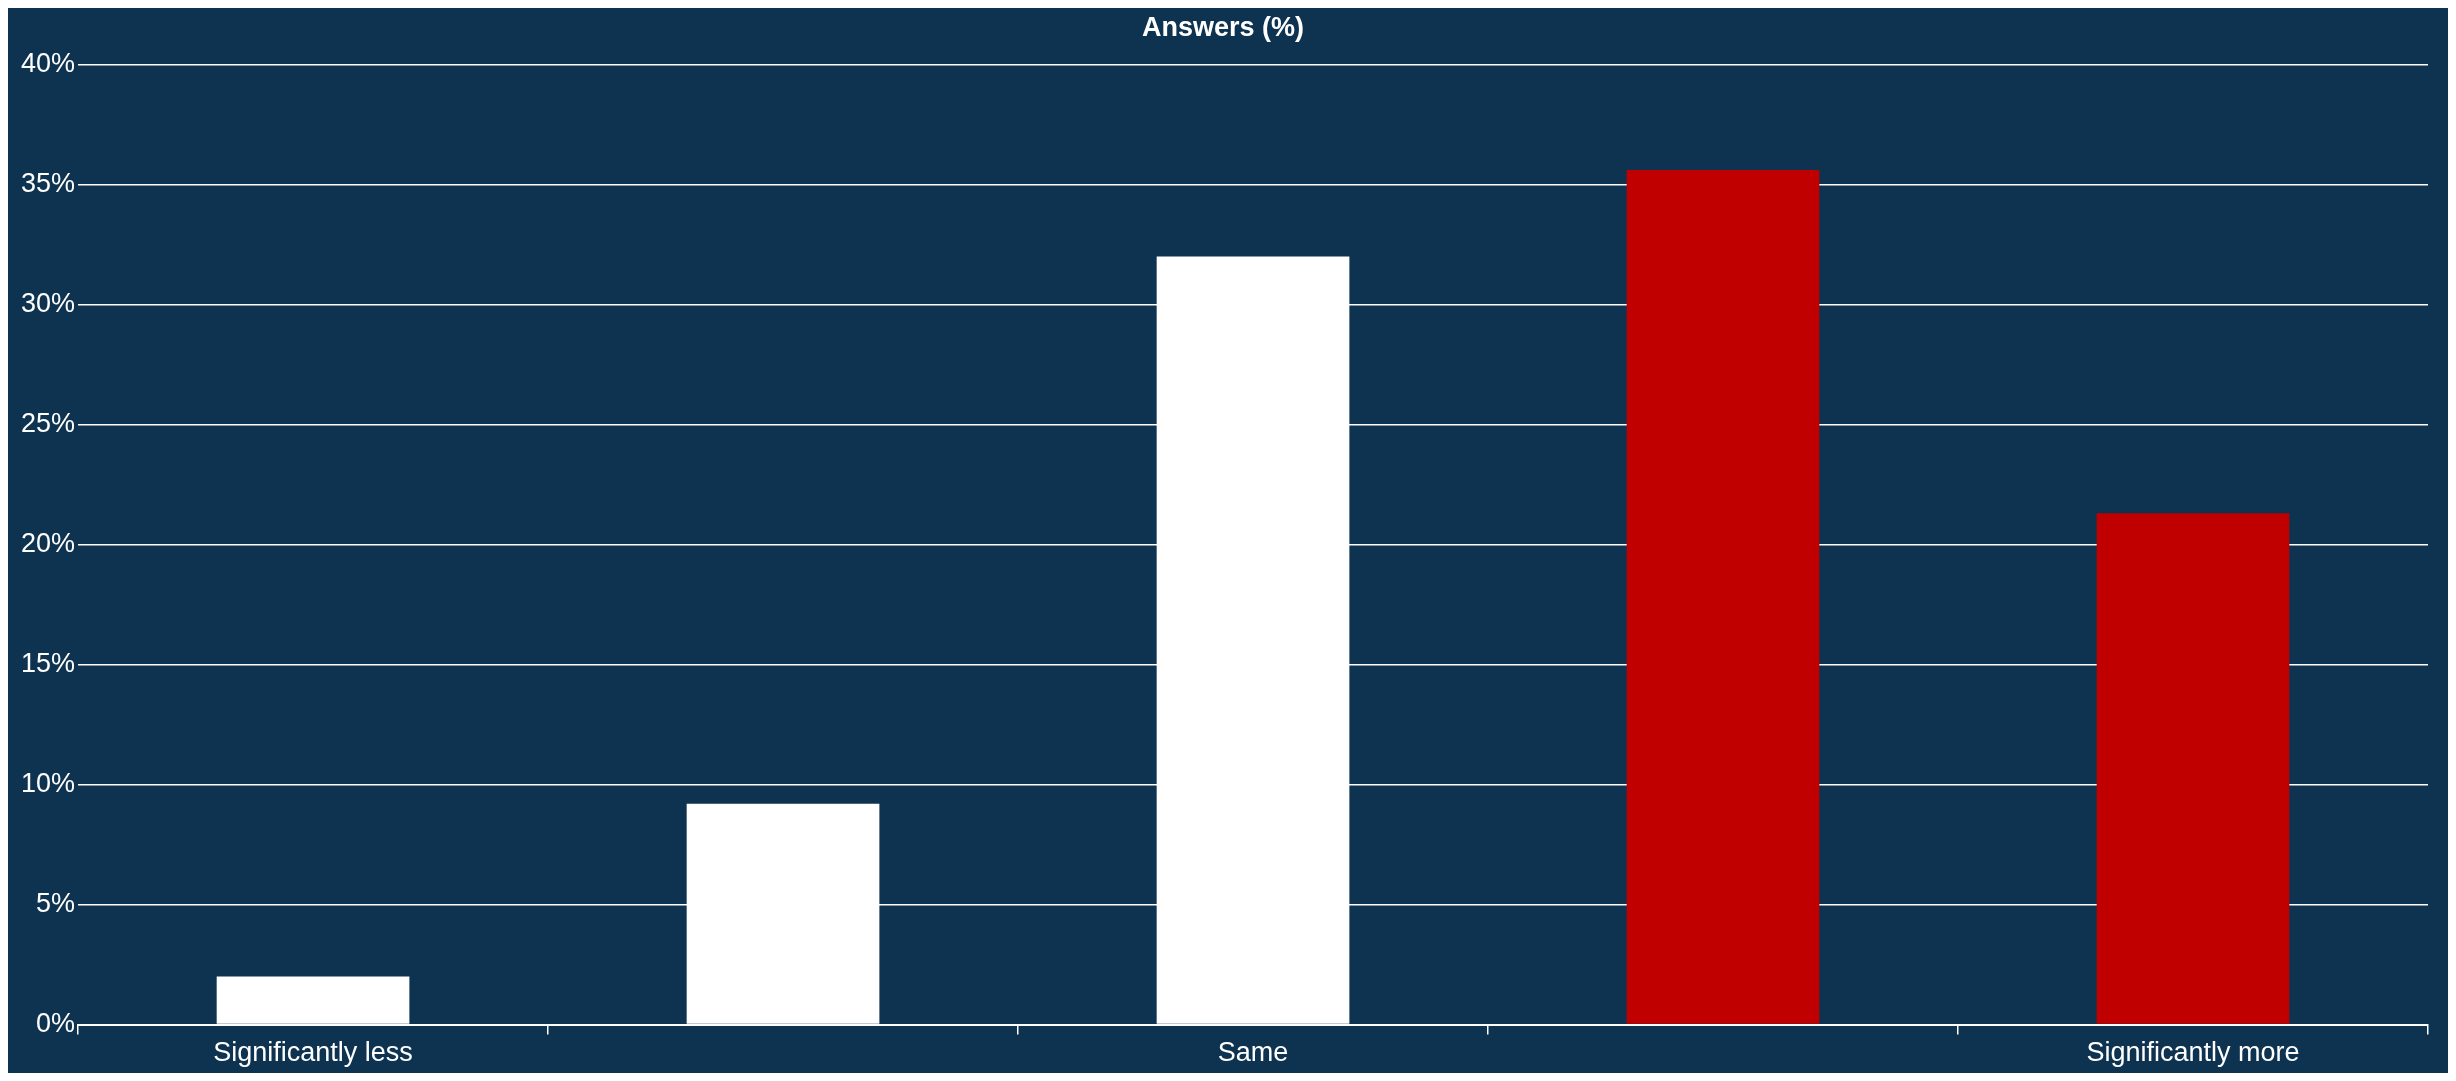 This screenshot has height=1081, width=2456. Describe the element at coordinates (1223, 26) in the screenshot. I see `chart-title: Answers (%)` at that location.